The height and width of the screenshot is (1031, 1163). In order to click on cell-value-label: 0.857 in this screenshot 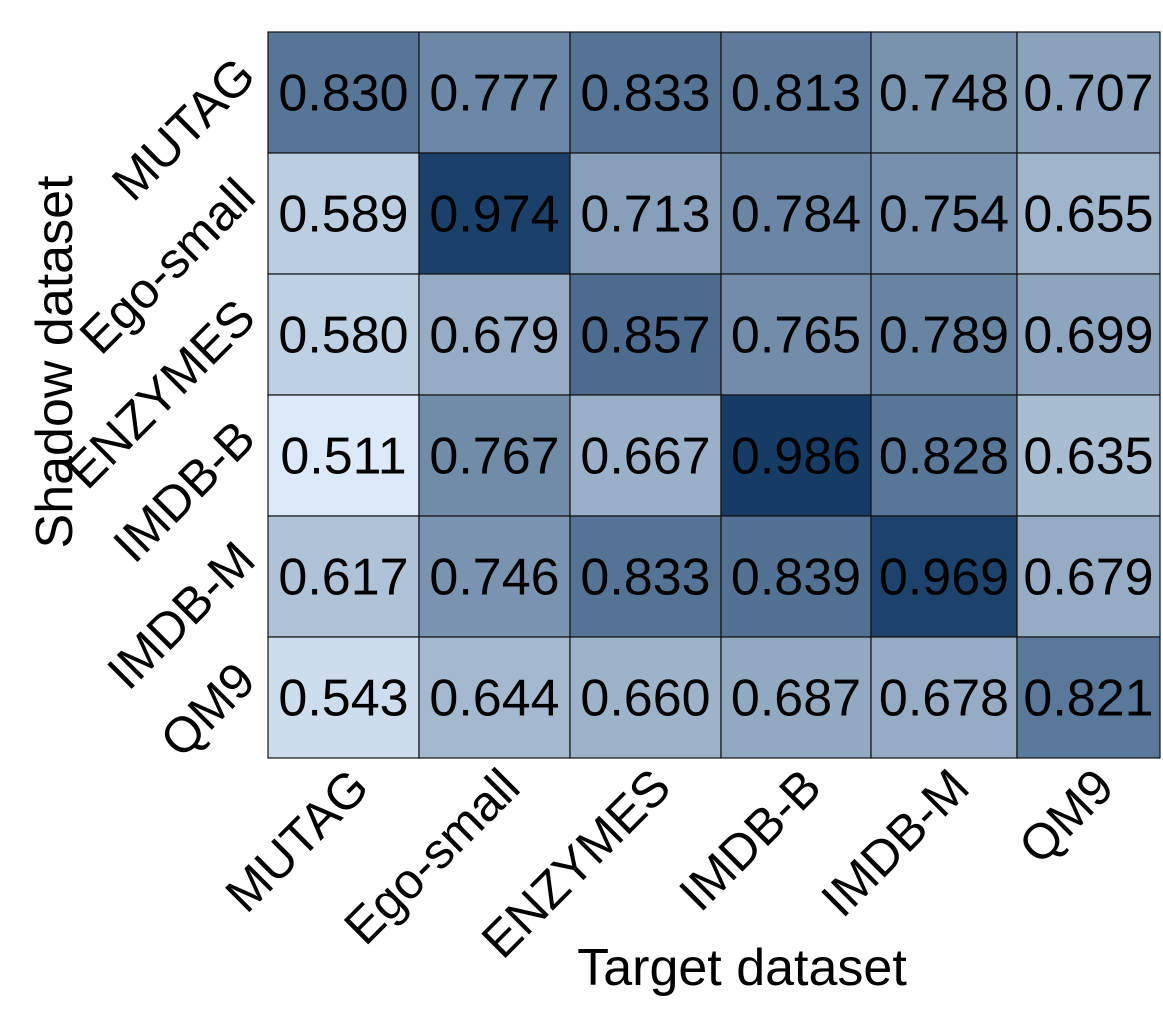, I will do `click(645, 336)`.